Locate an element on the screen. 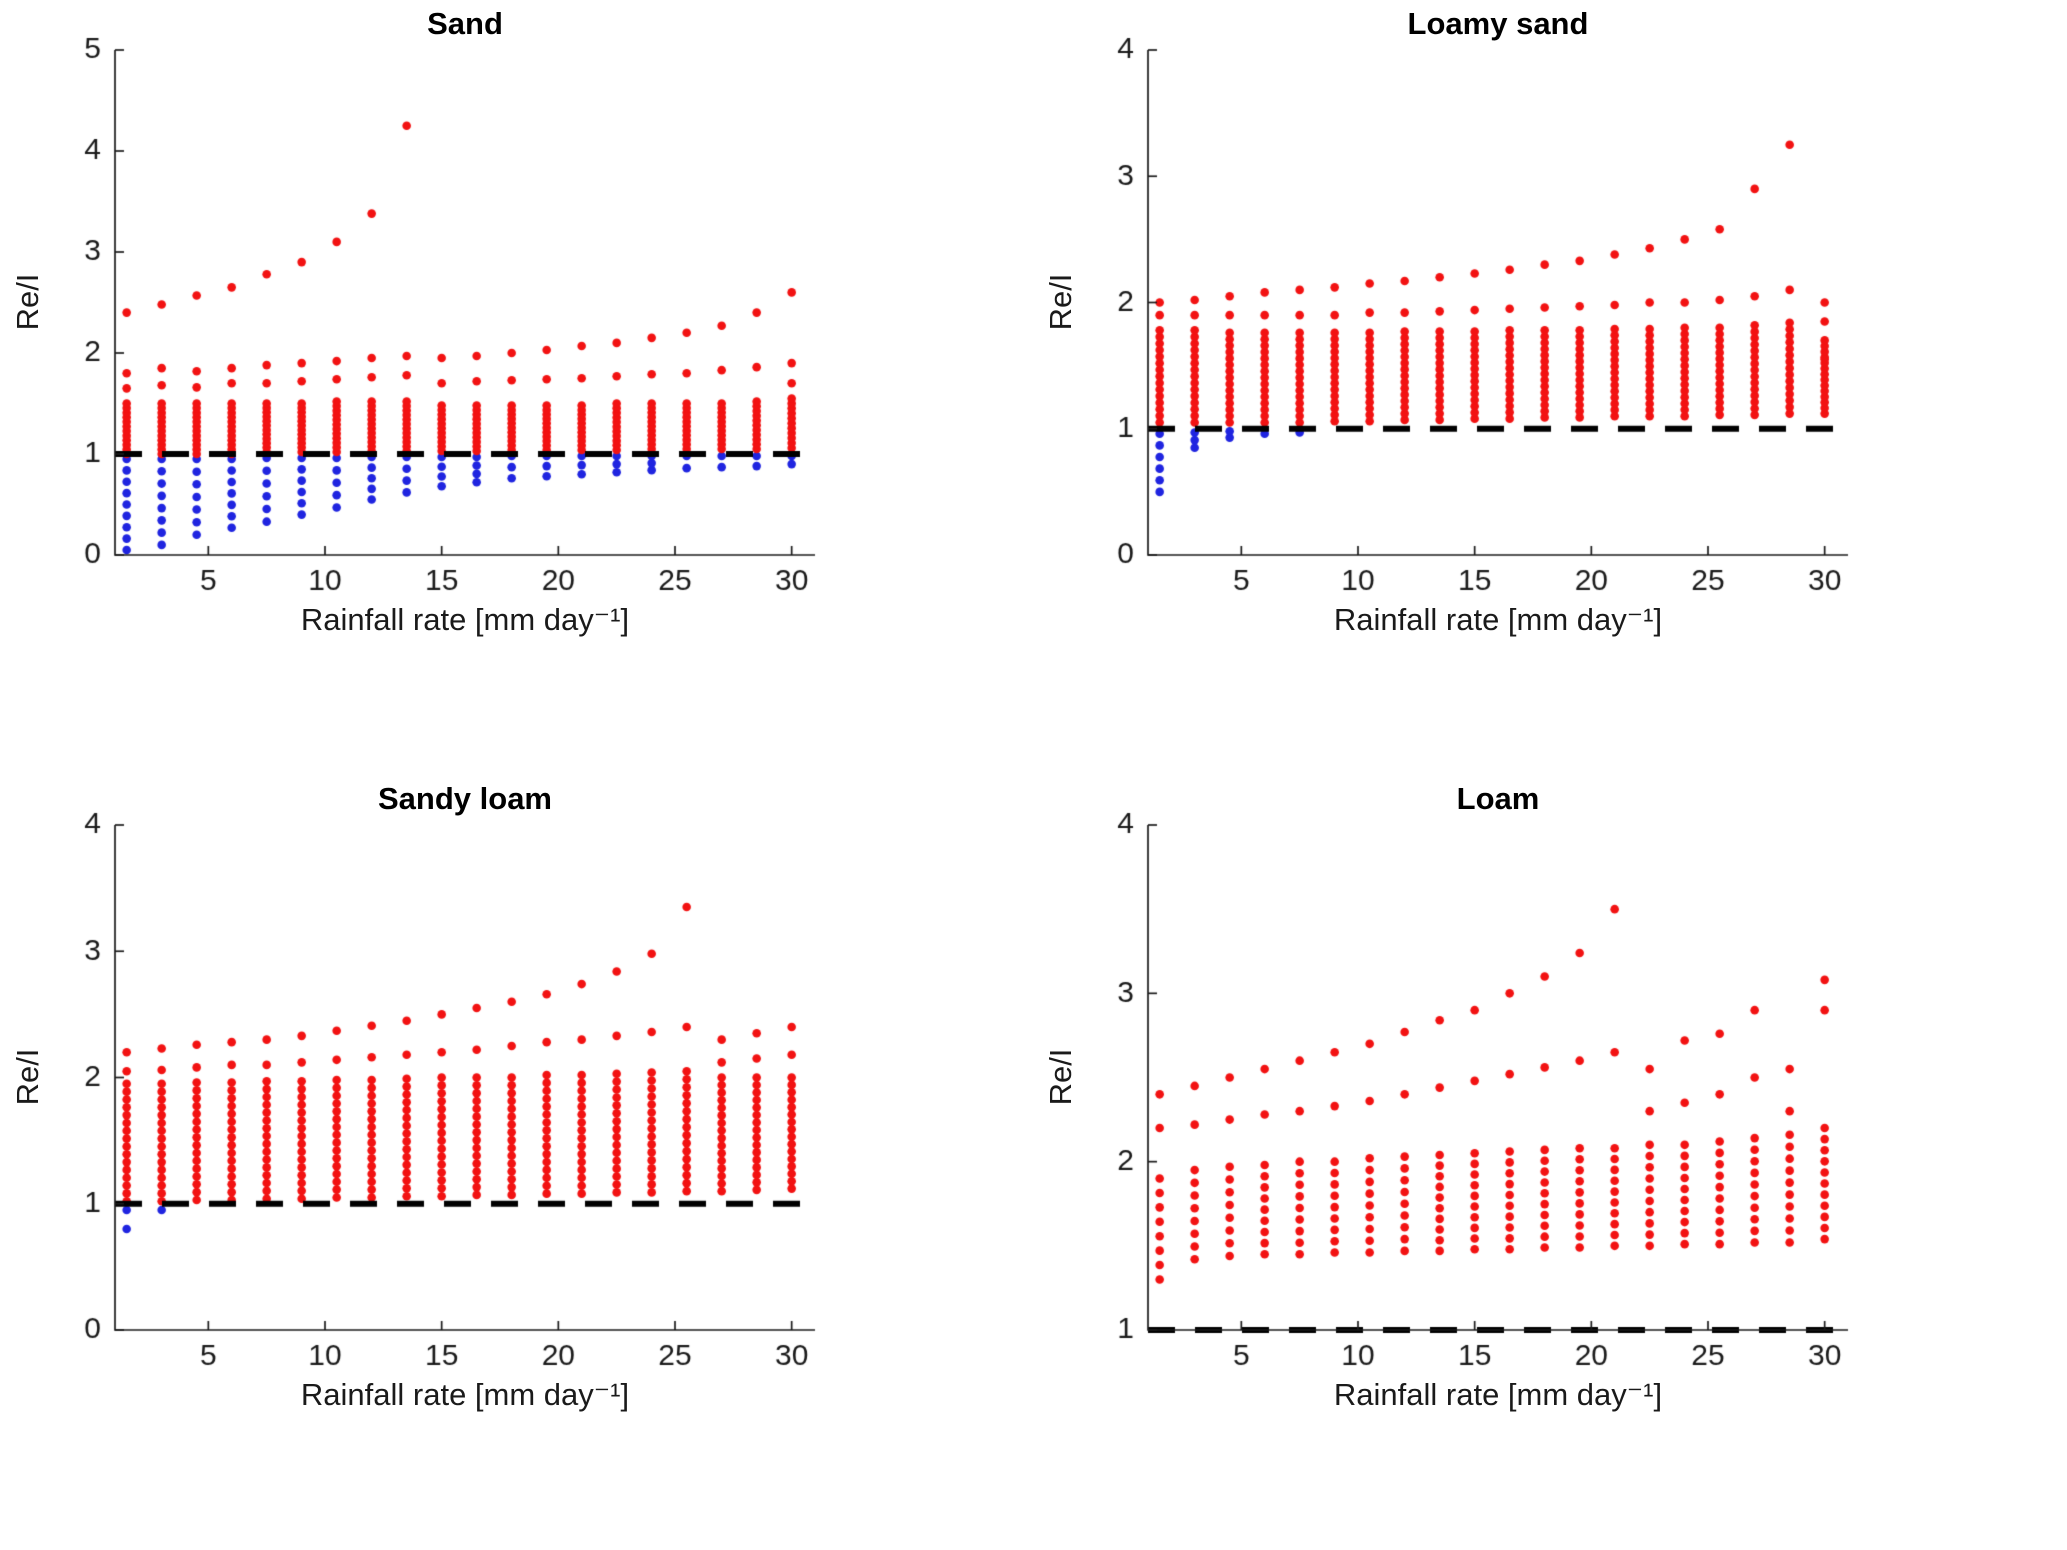 This screenshot has height=1550, width=2067. y-axis-label-loamy-sand: Re/I is located at coordinates (1060, 302).